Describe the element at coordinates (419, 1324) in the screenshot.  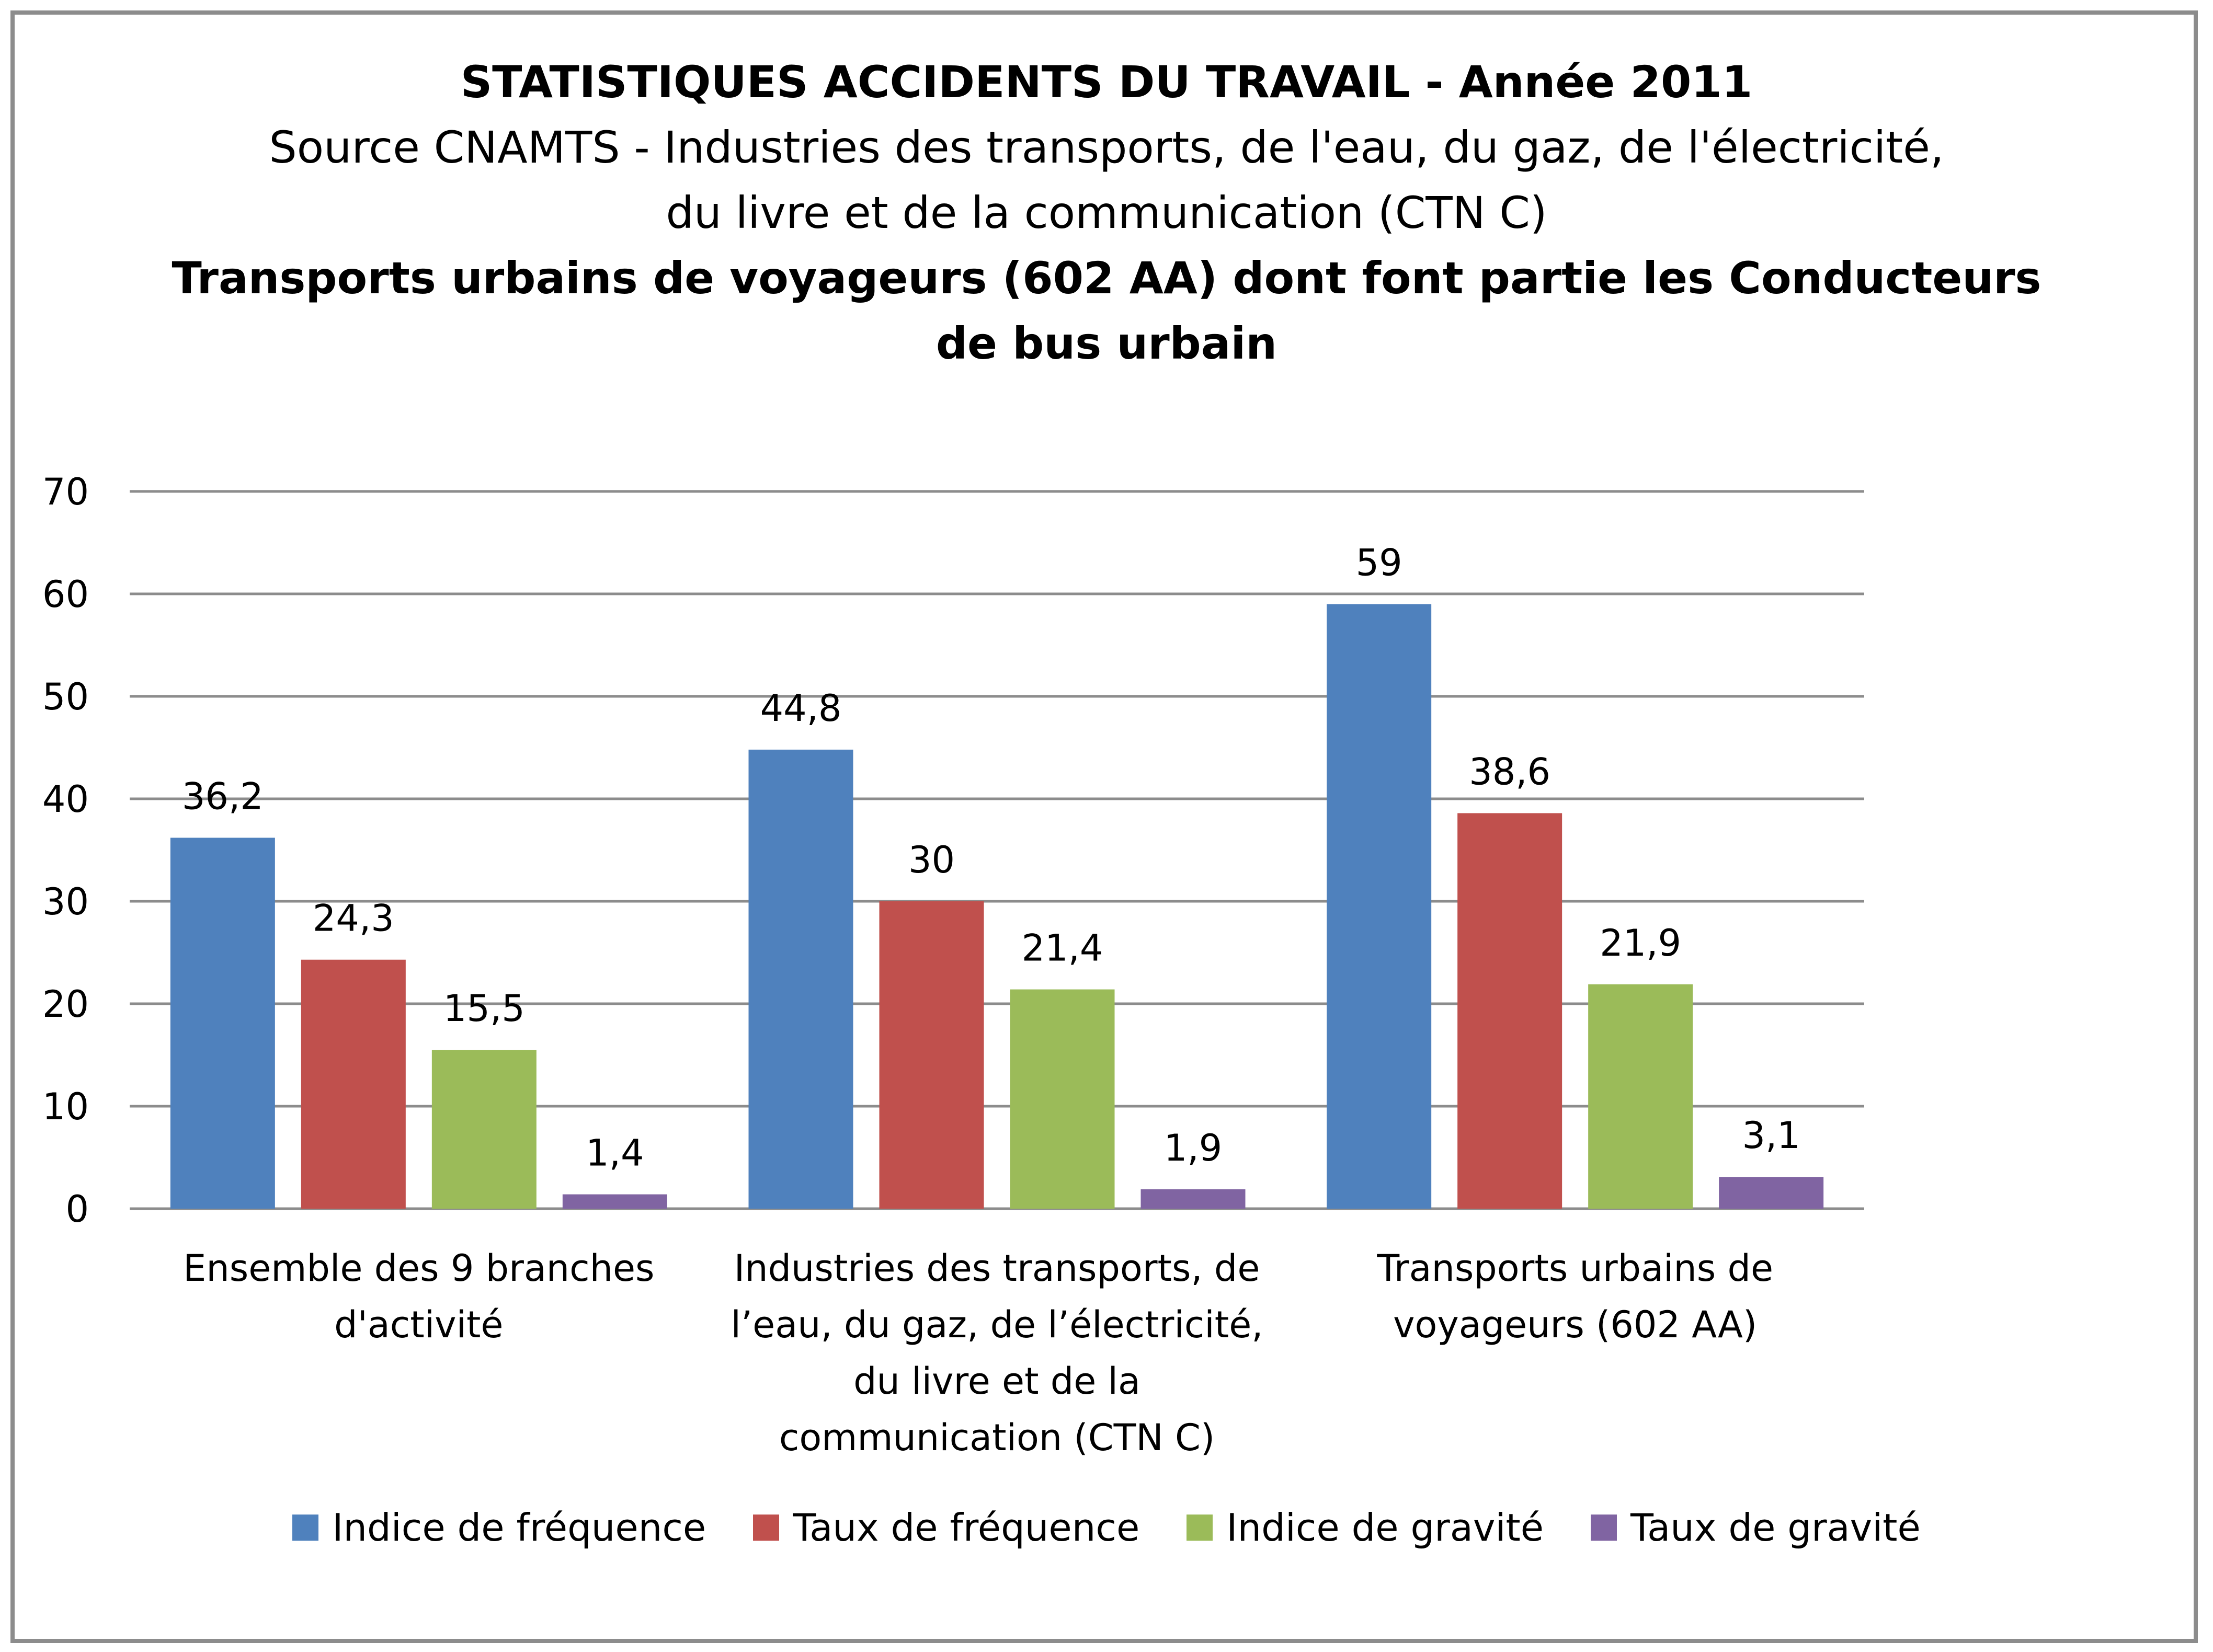
I see `x-category-label-line: d'activité` at that location.